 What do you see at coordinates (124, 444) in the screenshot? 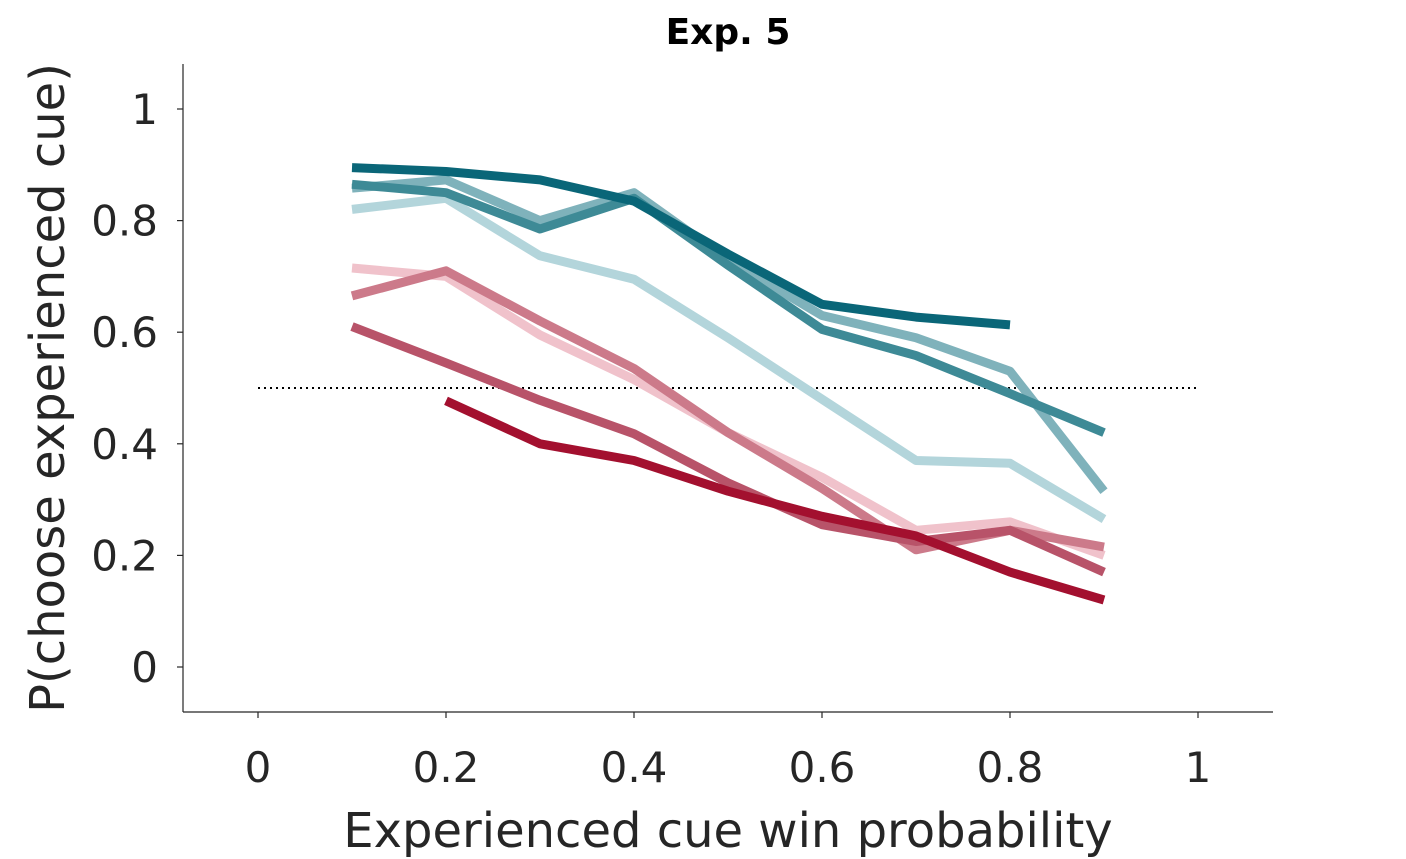
I see `y-tick-label: 0.4` at bounding box center [124, 444].